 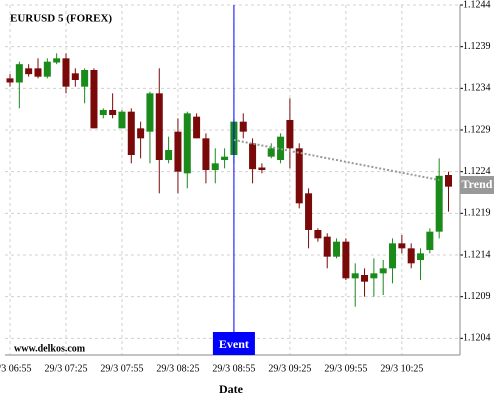 What do you see at coordinates (231, 389) in the screenshot?
I see `x-axis-title: Date` at bounding box center [231, 389].